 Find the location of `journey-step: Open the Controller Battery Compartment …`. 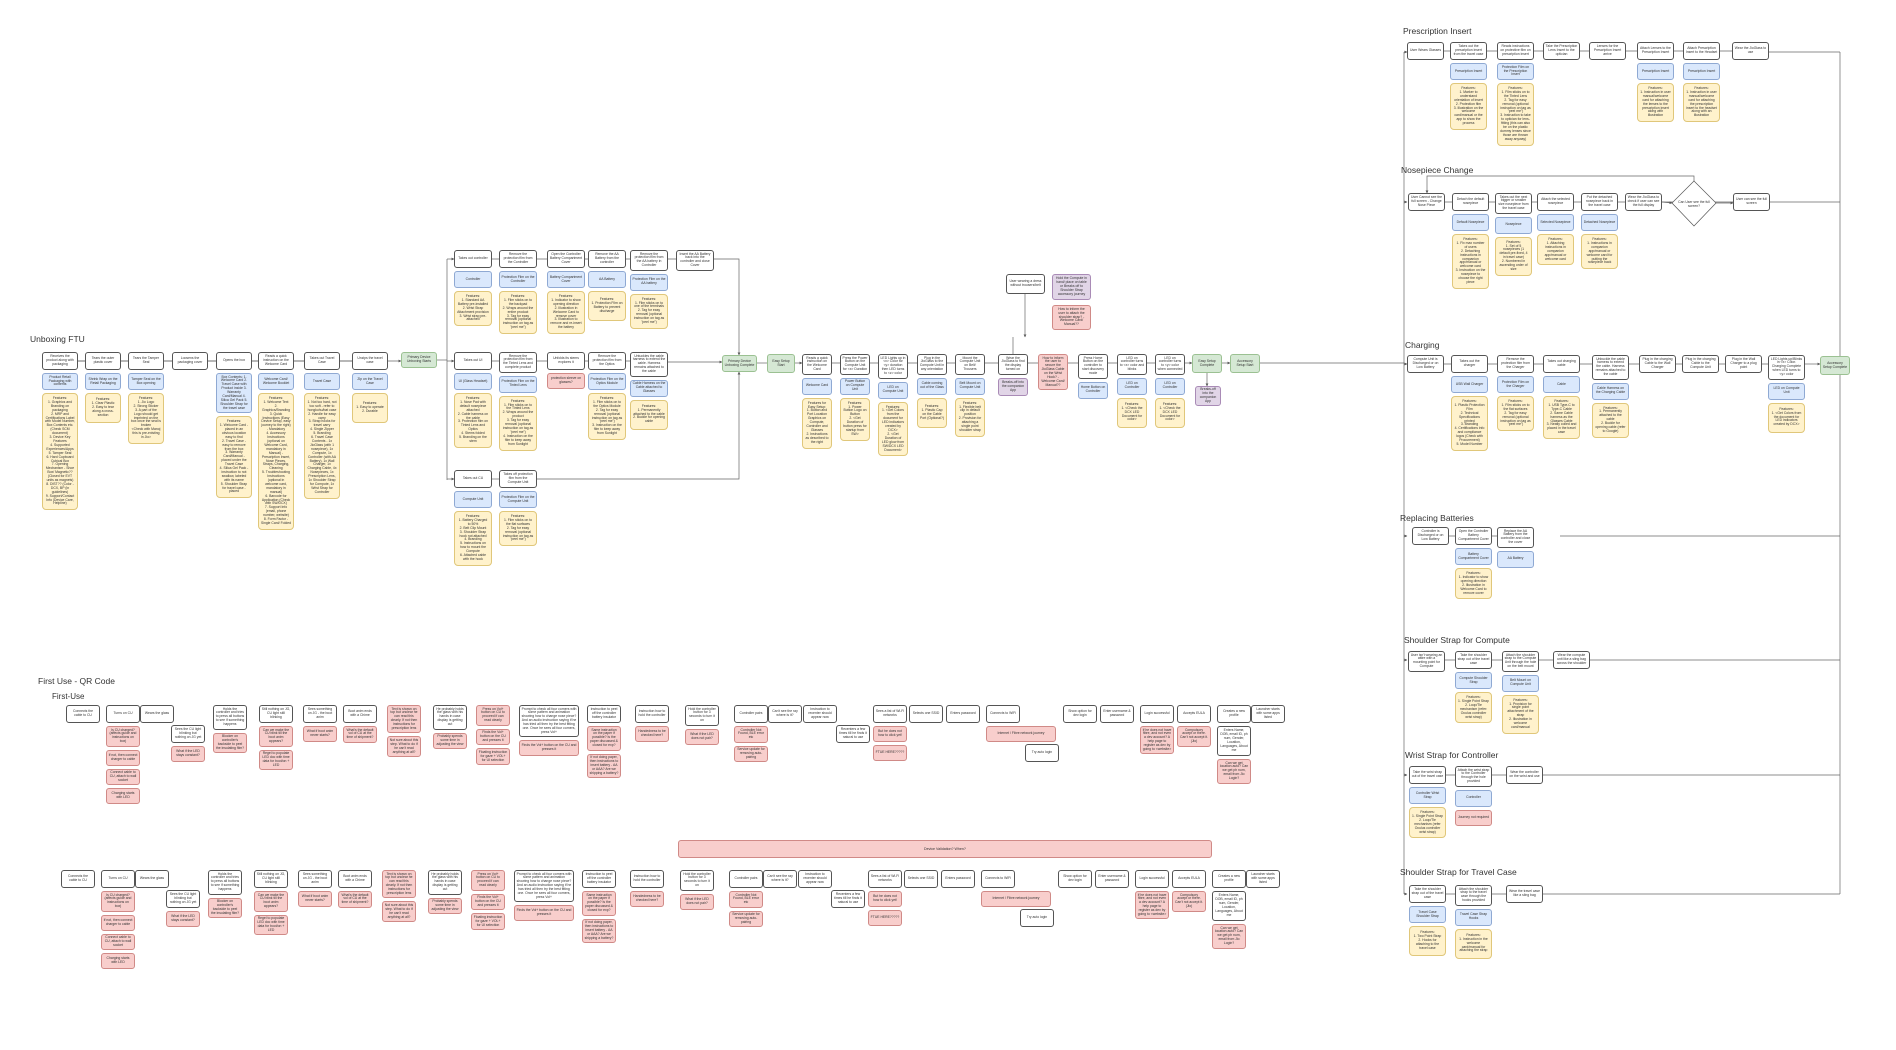

journey-step: Open the Controller Battery Compartment … is located at coordinates (566, 259).